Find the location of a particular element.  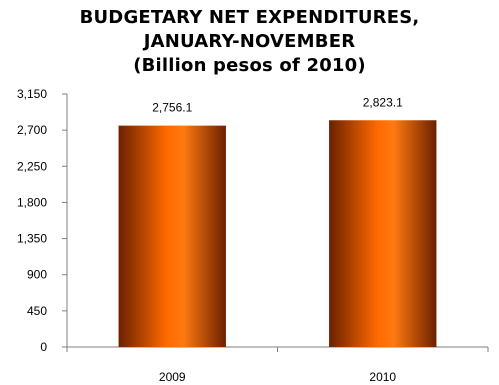

chart-title-line-2: JANUARY-NOVEMBER is located at coordinates (249, 41).